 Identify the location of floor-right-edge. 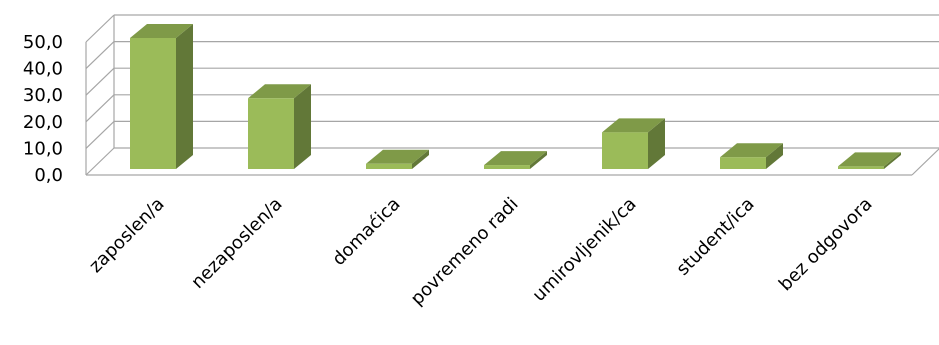
(925, 162).